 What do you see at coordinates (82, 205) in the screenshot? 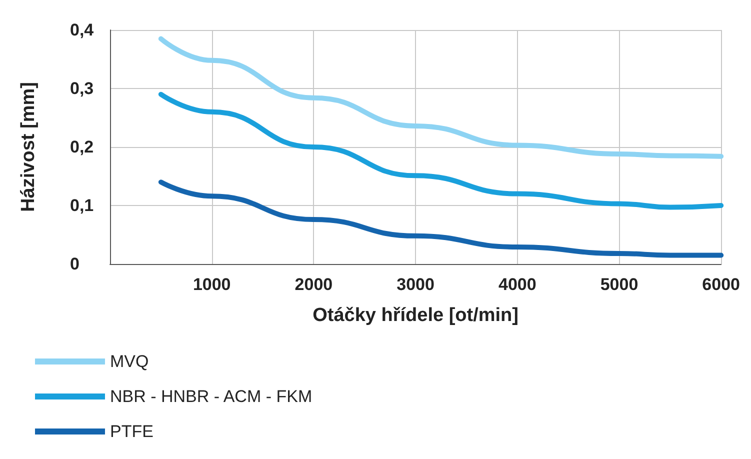
I see `y-tick-label: 0,1` at bounding box center [82, 205].